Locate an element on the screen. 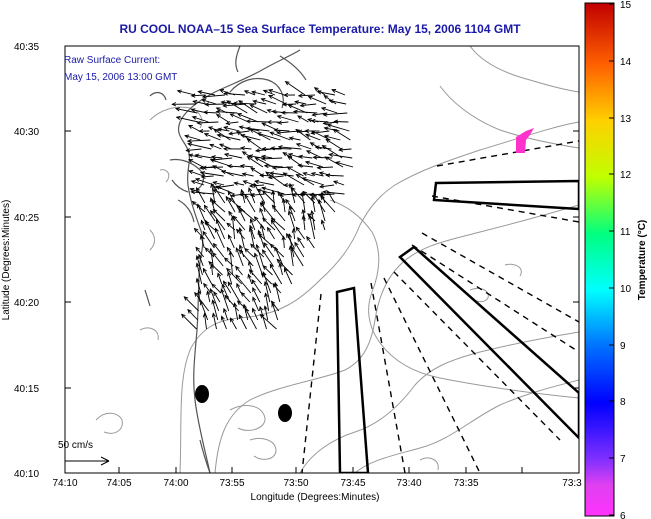 The width and height of the screenshot is (651, 519). current-label: Raw Surface Current: is located at coordinates (112, 60).